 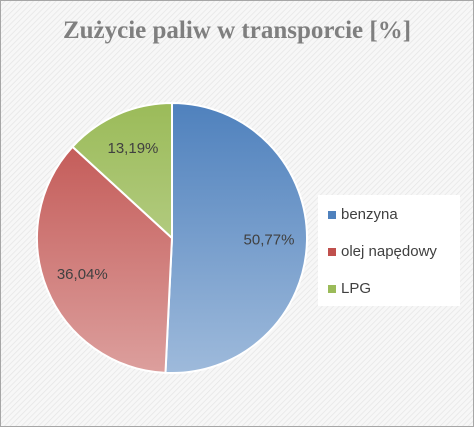 I want to click on legend-label: olej napędowy, so click(x=389, y=251).